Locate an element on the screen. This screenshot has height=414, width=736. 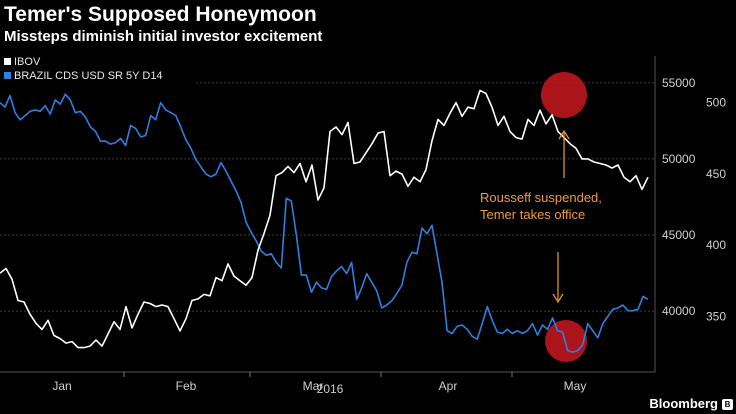
annotation-arrow-up is located at coordinates (564, 153).